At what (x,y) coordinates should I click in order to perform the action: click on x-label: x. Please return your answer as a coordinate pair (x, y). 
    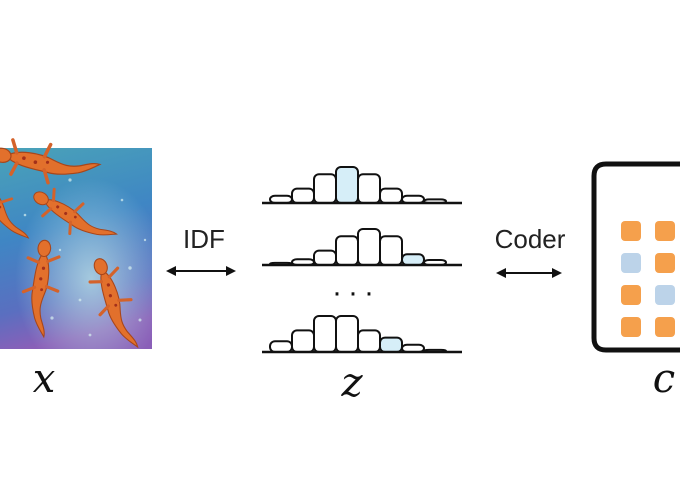
    Looking at the image, I should click on (44, 379).